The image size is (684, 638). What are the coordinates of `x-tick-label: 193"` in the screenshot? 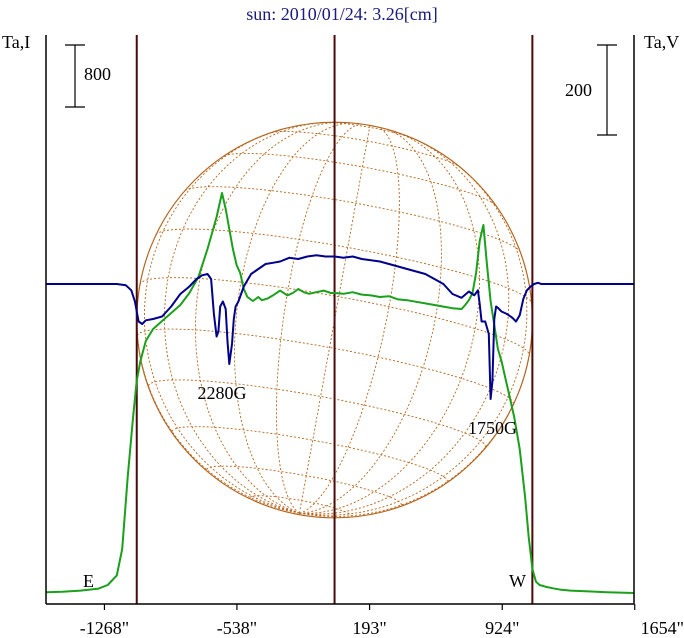 It's located at (369, 628).